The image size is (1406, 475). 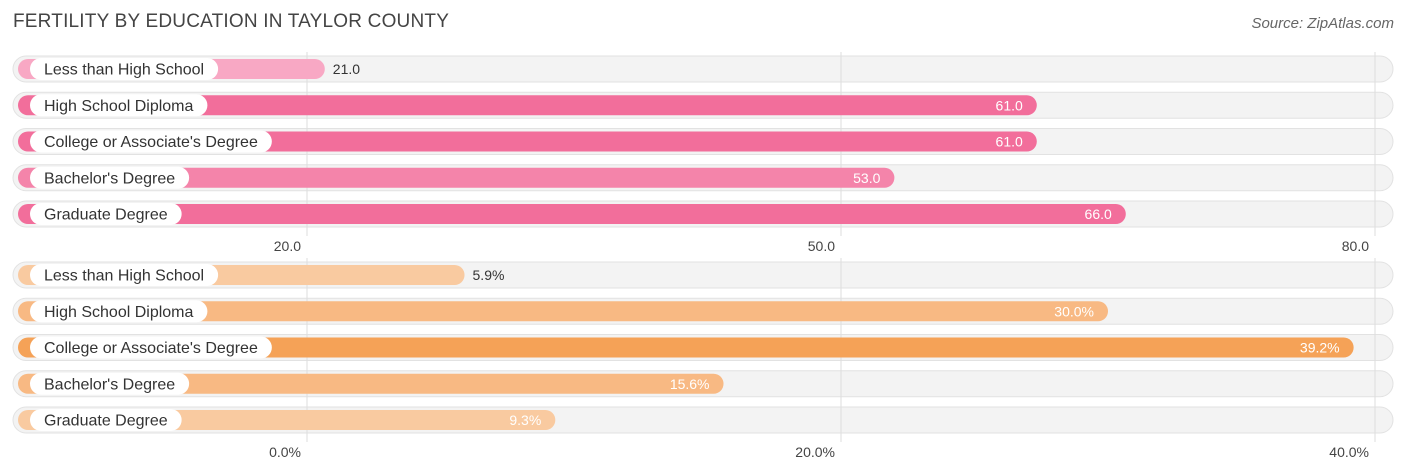 What do you see at coordinates (821, 246) in the screenshot?
I see `tick-label: 50.0` at bounding box center [821, 246].